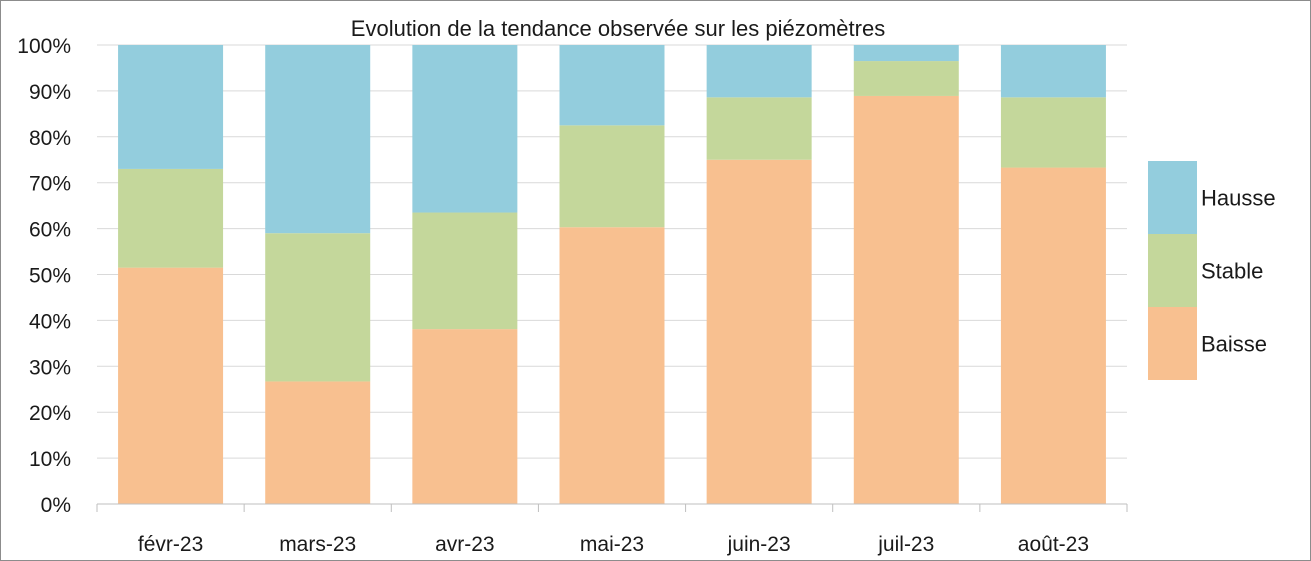 This screenshot has width=1311, height=561. I want to click on y-tick-label: 50%, so click(50, 276).